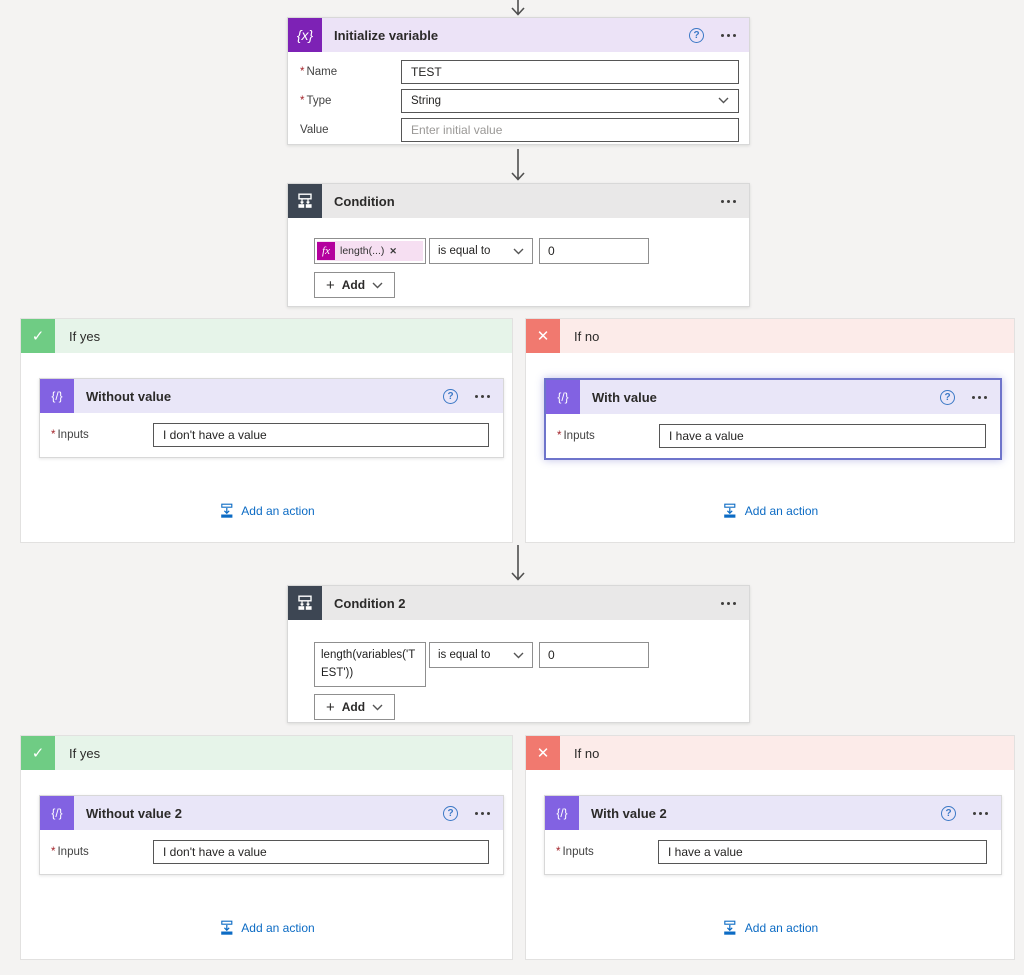 The height and width of the screenshot is (975, 1024). What do you see at coordinates (319, 71) in the screenshot?
I see `name-field-label: * Name` at bounding box center [319, 71].